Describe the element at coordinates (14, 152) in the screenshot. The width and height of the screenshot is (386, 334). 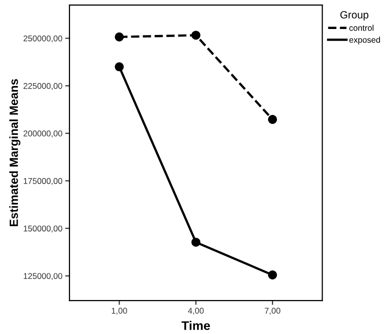
I see `y-axis-title: Estimated Marginal Means` at that location.